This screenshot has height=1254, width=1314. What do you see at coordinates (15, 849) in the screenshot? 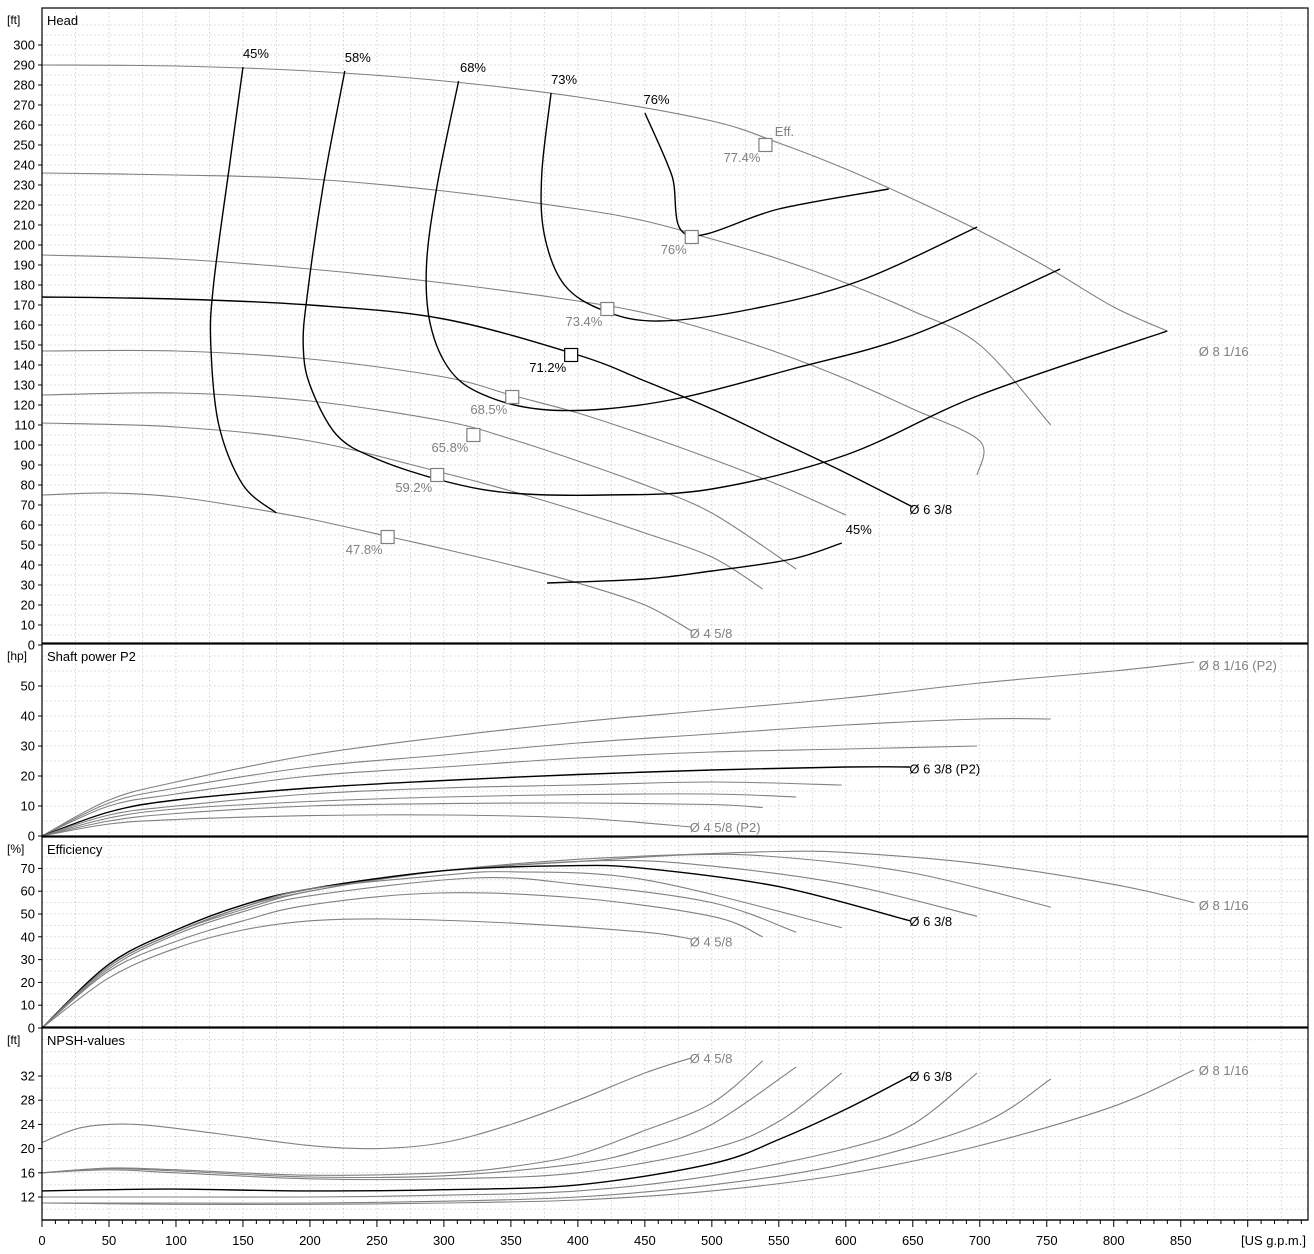
I see `efficiency-unit-label: [%]` at bounding box center [15, 849].